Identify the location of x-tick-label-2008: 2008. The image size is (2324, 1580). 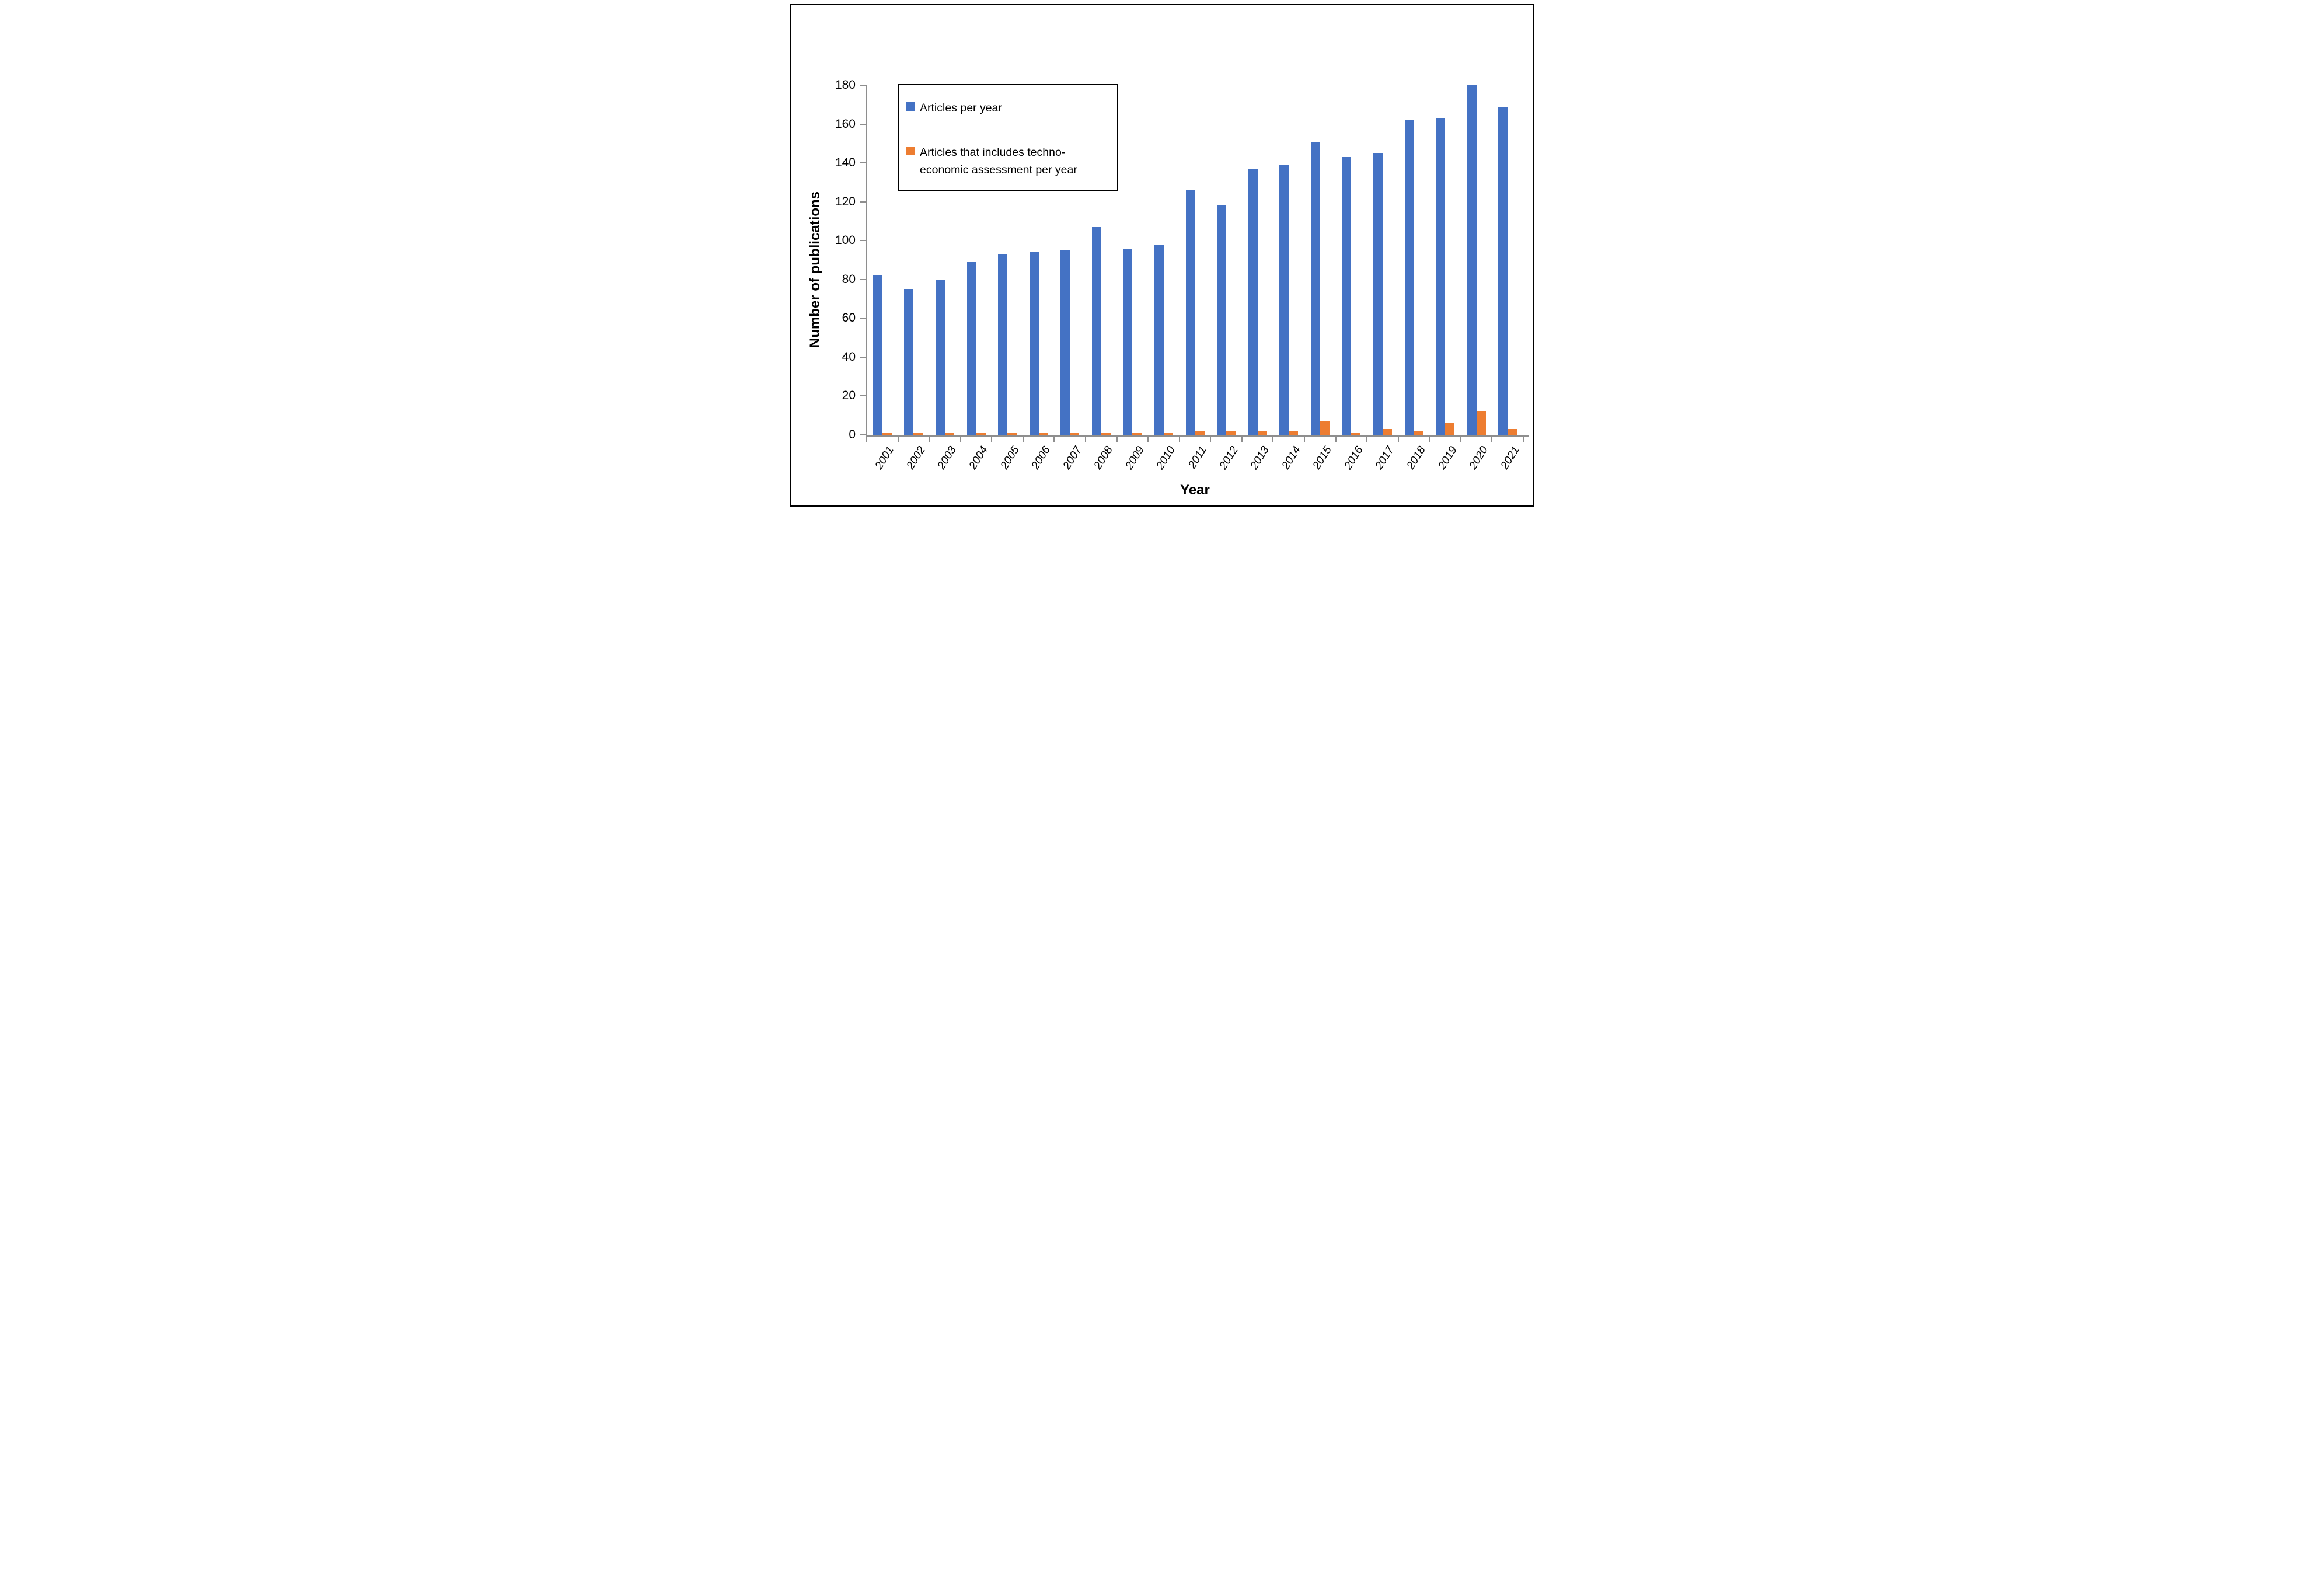
(1104, 458).